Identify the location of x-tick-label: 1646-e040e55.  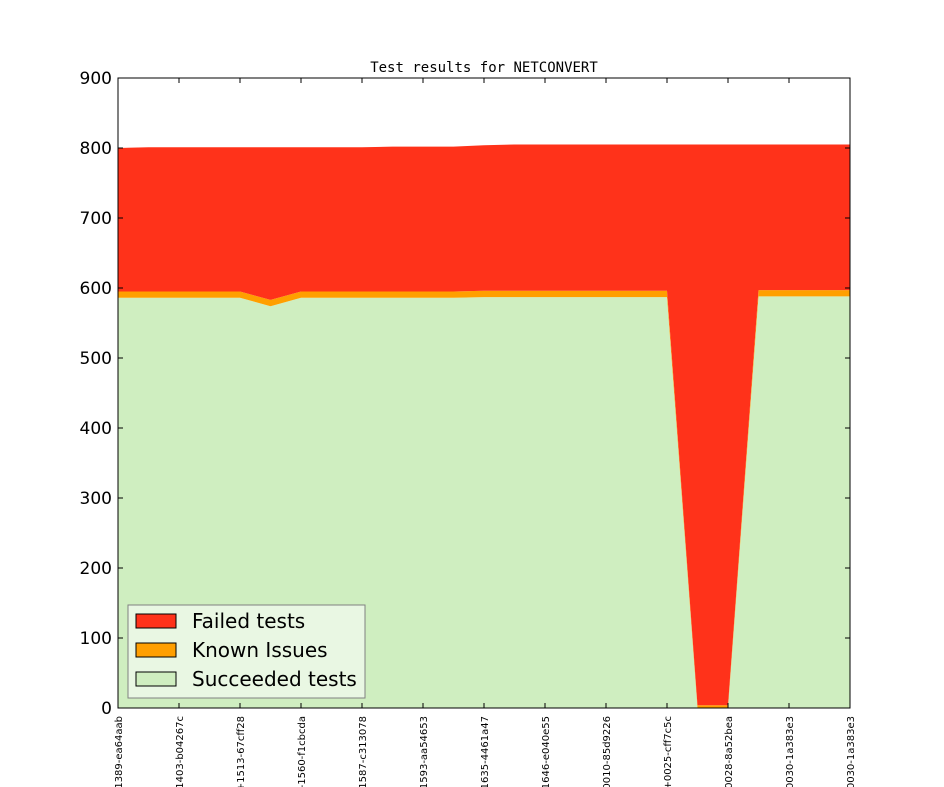
(546, 751).